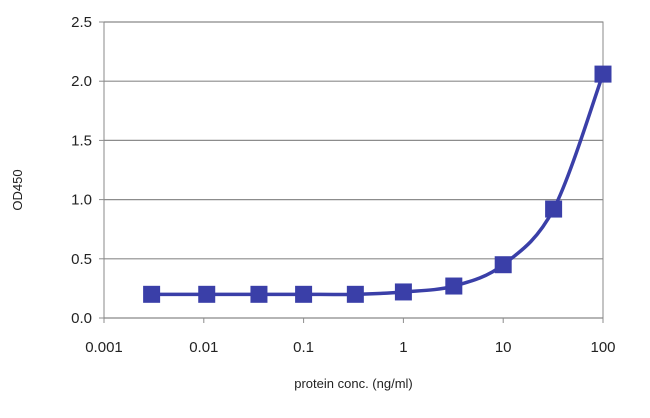 This screenshot has width=650, height=418. Describe the element at coordinates (81, 259) in the screenshot. I see `y-tick-label: 0.5` at that location.